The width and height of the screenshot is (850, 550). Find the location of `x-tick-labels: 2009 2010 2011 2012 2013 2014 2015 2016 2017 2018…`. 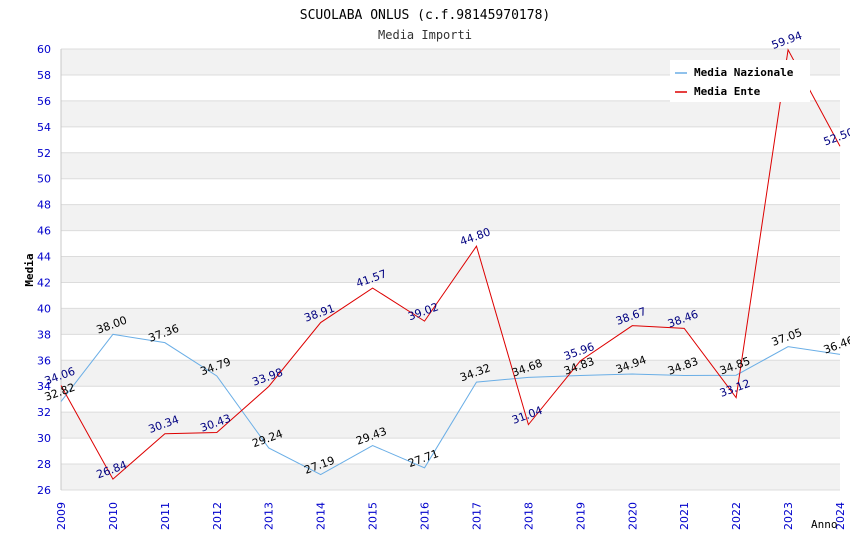

x-tick-labels: 2009 2010 2011 2012 2013 2014 2015 2016 2017 2018… is located at coordinates (451, 516).